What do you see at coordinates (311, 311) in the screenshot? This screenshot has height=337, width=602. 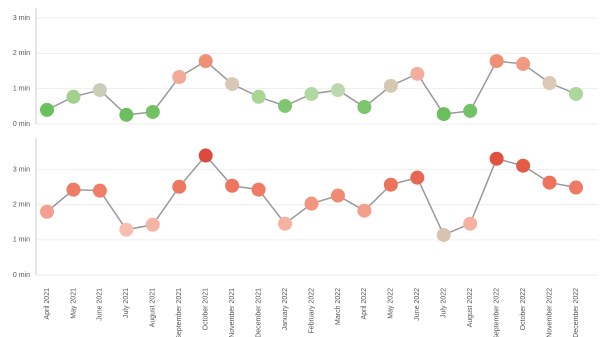 I see `x-tick-label: February 2022` at bounding box center [311, 311].